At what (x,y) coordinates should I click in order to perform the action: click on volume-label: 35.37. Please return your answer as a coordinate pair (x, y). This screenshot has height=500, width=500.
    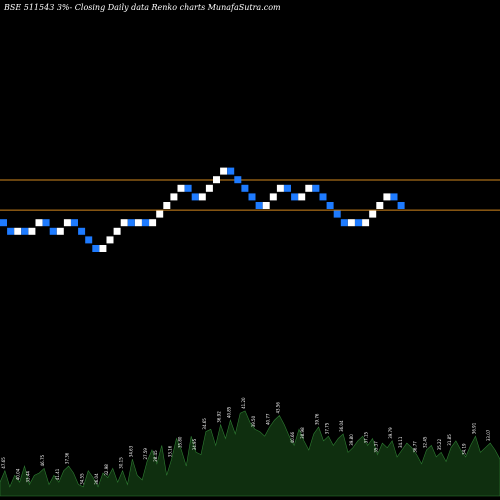
    Looking at the image, I should click on (375, 447).